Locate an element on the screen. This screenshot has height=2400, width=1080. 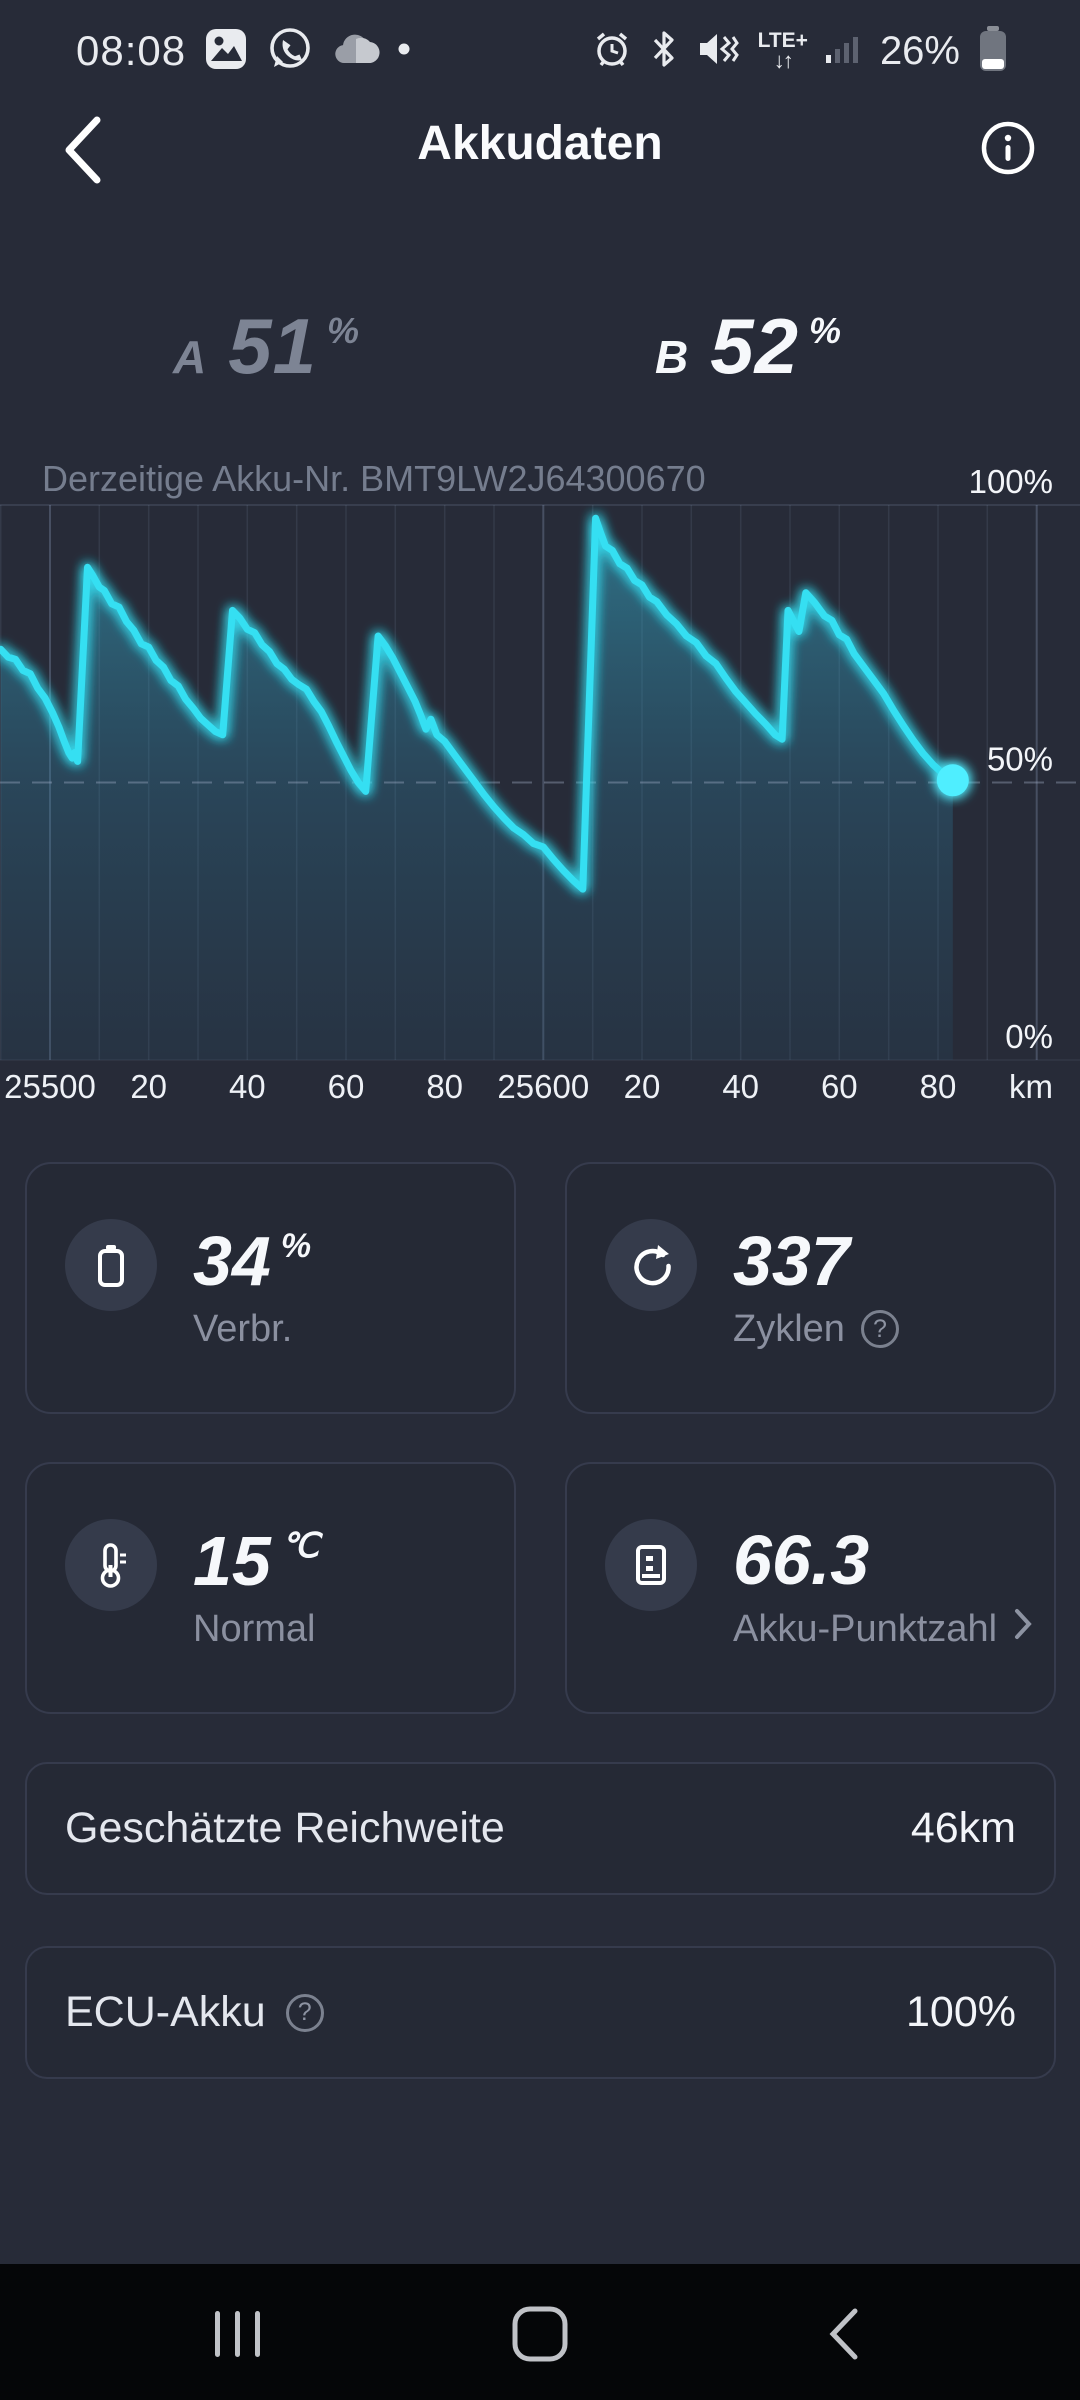
status-bar: 08:08 LTE+ is located at coordinates (540, 44).